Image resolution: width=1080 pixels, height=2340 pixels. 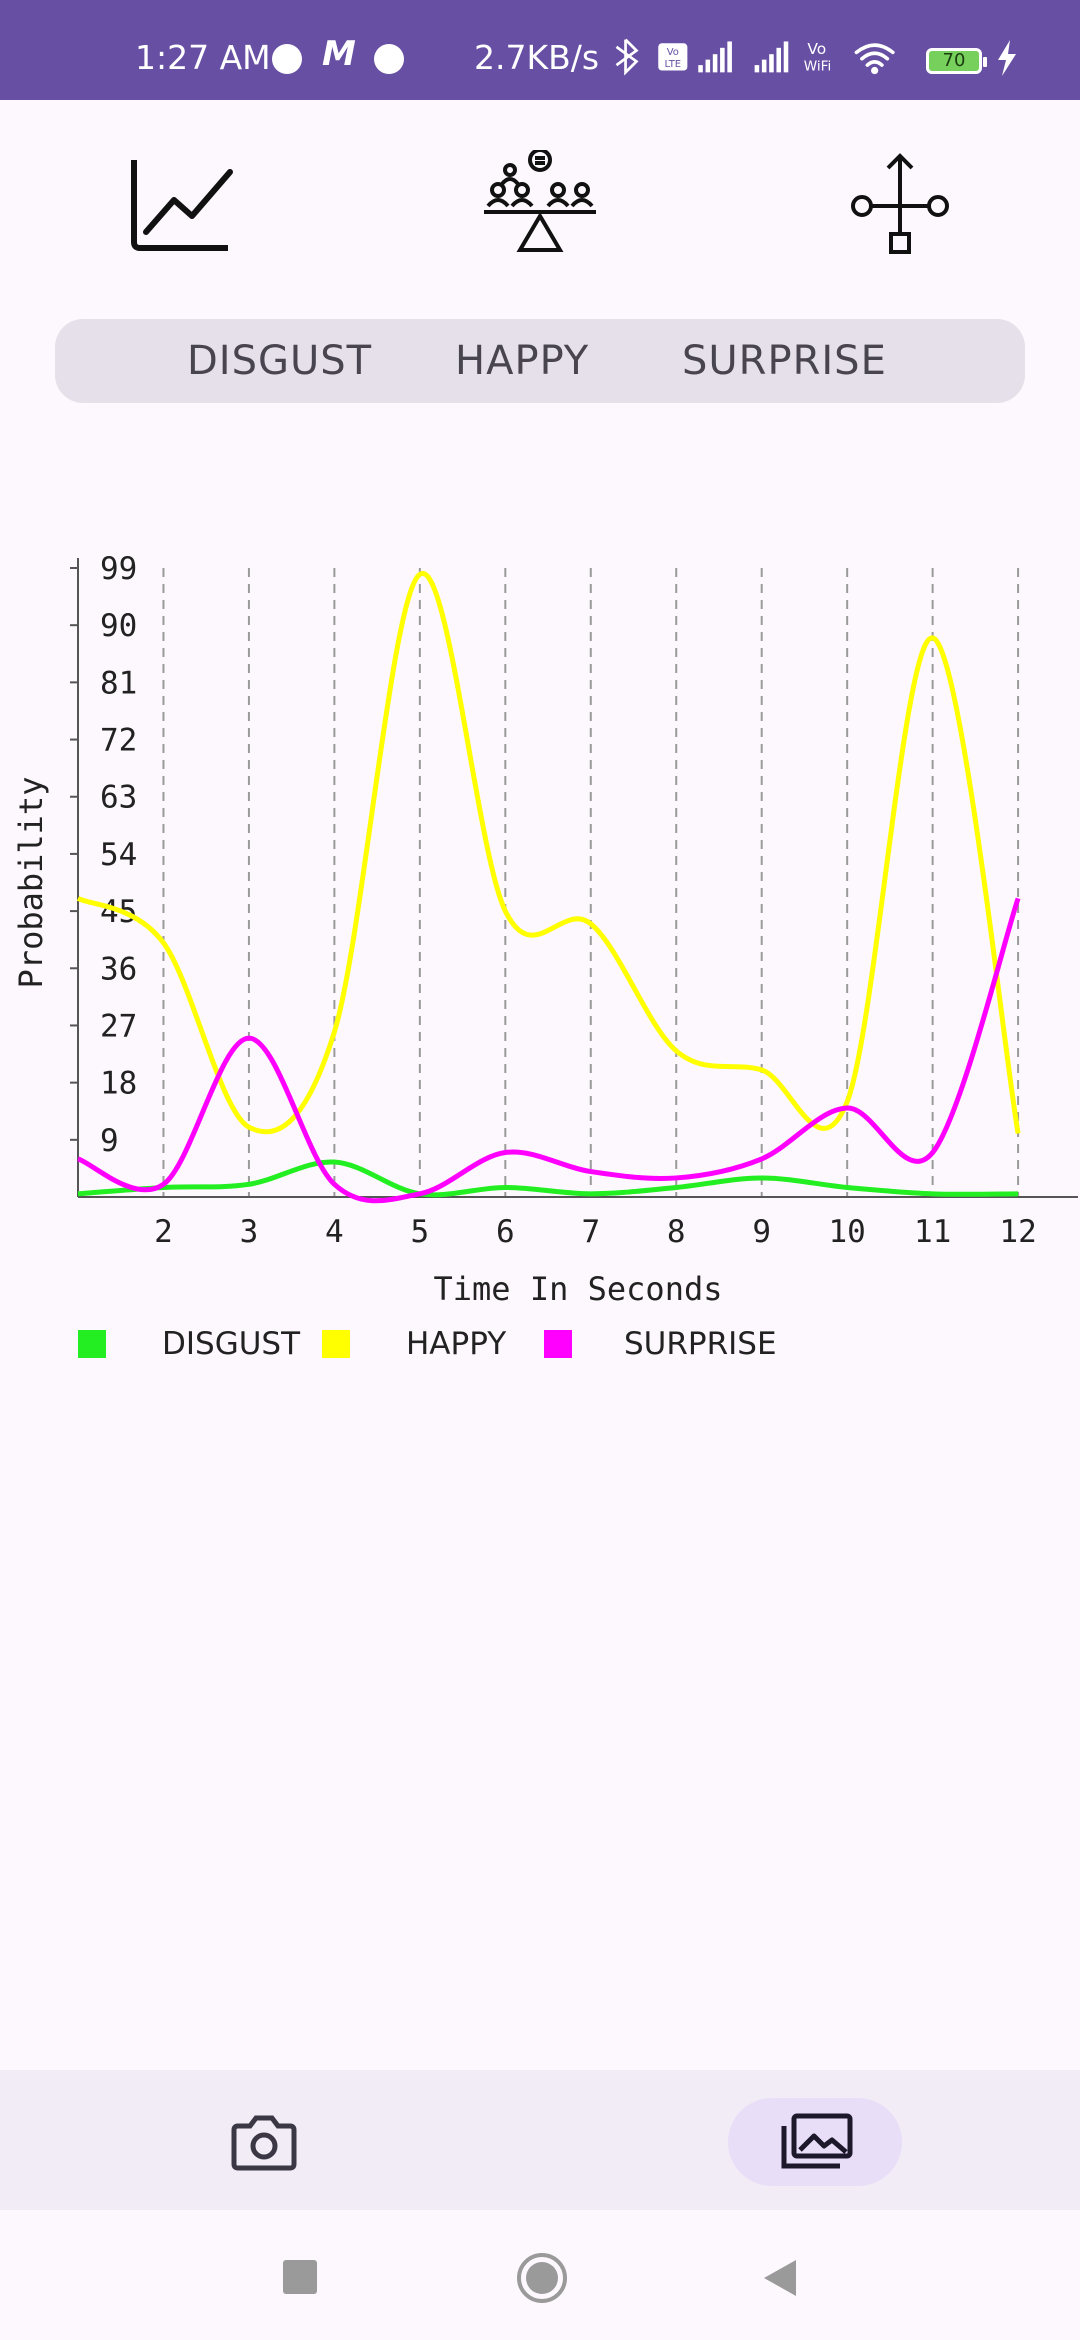 I want to click on legend-label: SURPRISE, so click(x=700, y=1344).